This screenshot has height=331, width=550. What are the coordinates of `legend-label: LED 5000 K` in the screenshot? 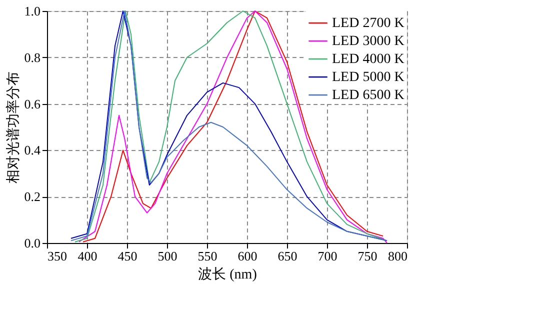 It's located at (368, 77).